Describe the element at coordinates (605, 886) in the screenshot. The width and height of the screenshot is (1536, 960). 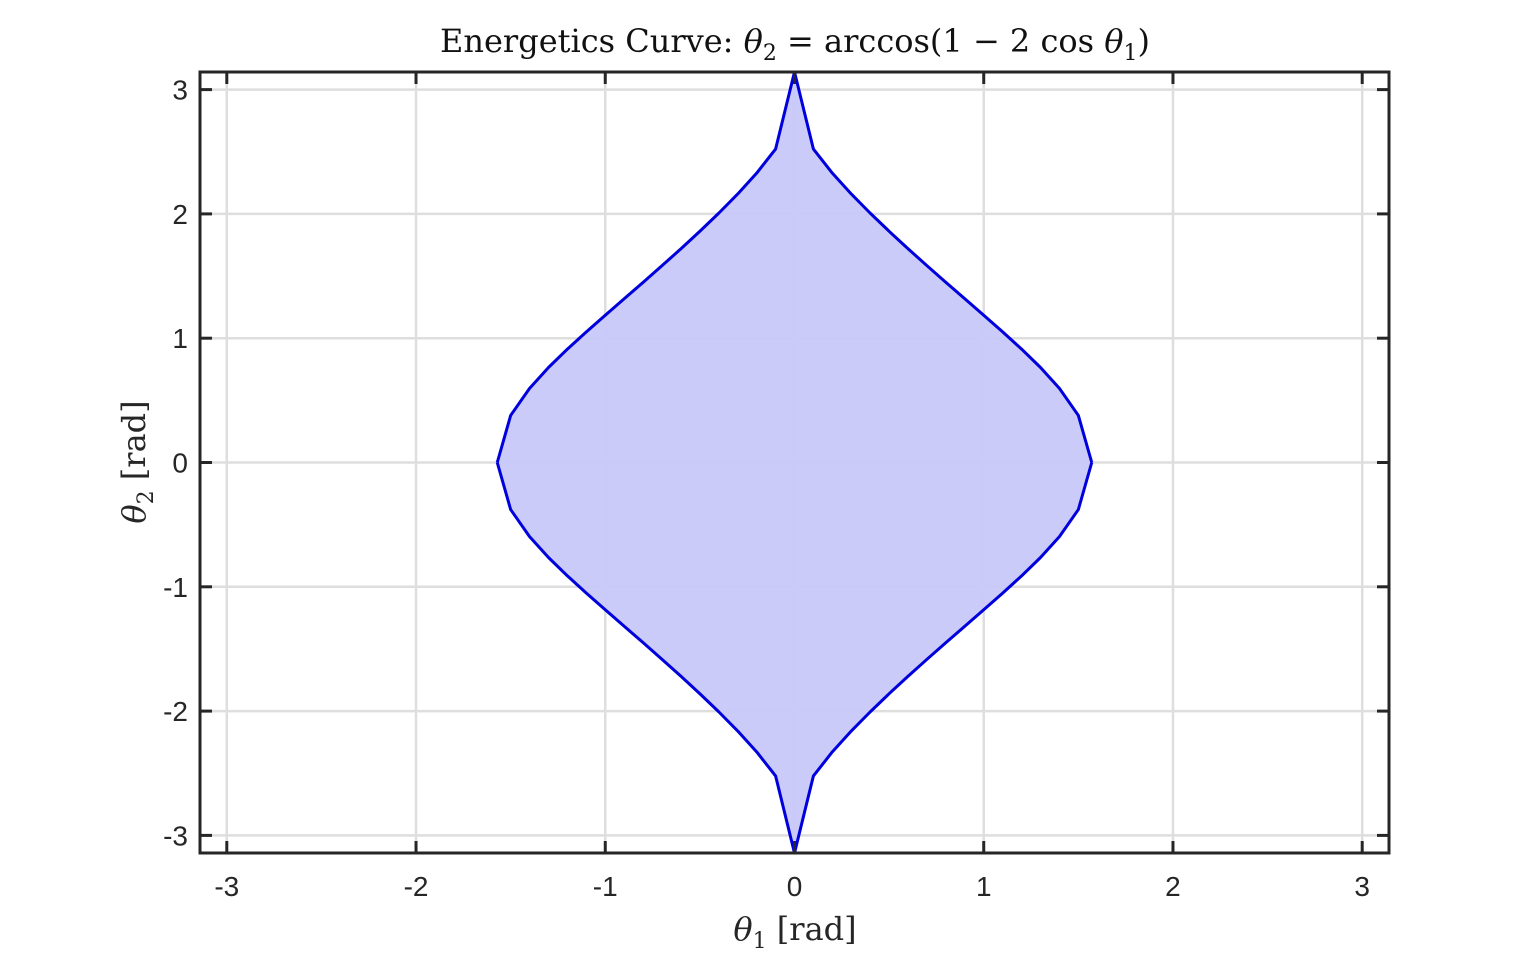
I see `x-tick-label: -1` at that location.